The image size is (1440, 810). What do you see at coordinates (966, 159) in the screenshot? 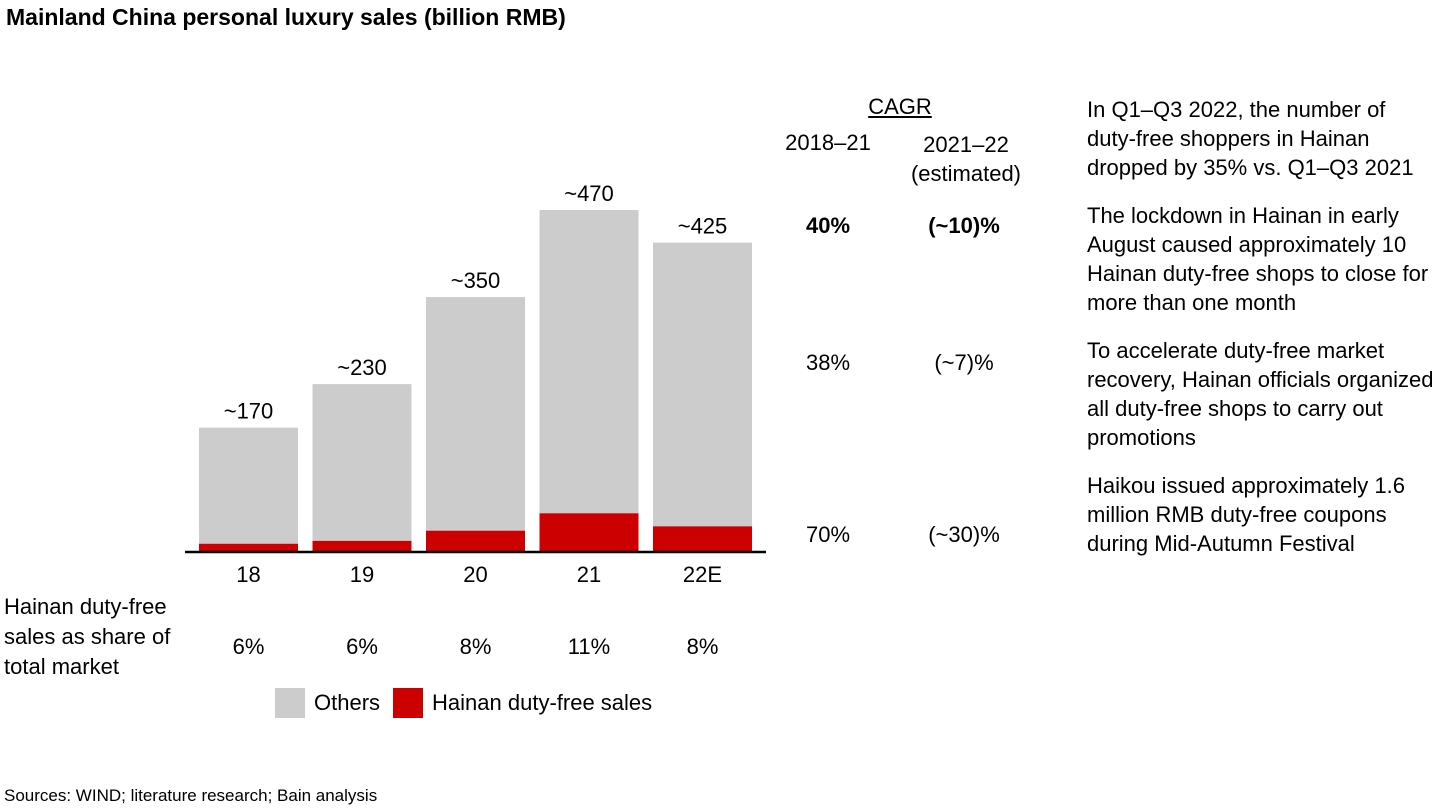
I see `cagr-period-2: 2021–22 (estimated)` at bounding box center [966, 159].